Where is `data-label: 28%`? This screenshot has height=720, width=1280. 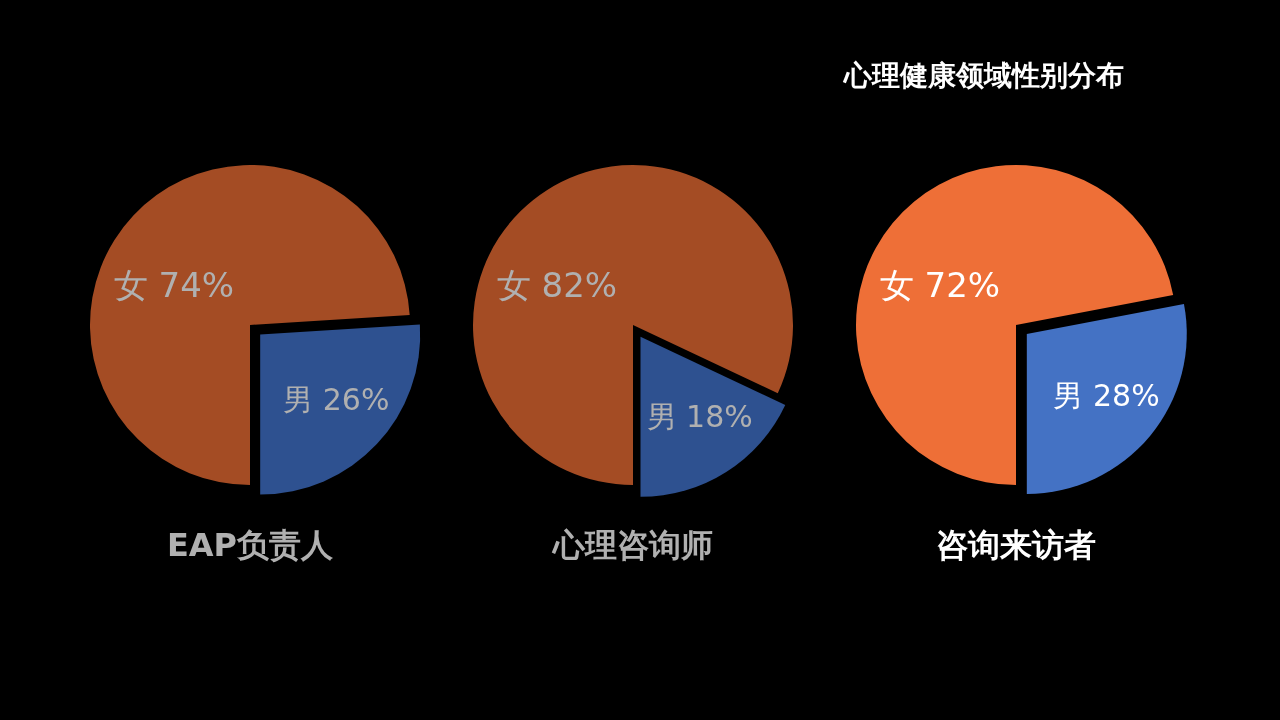 data-label: 28% is located at coordinates (1126, 395).